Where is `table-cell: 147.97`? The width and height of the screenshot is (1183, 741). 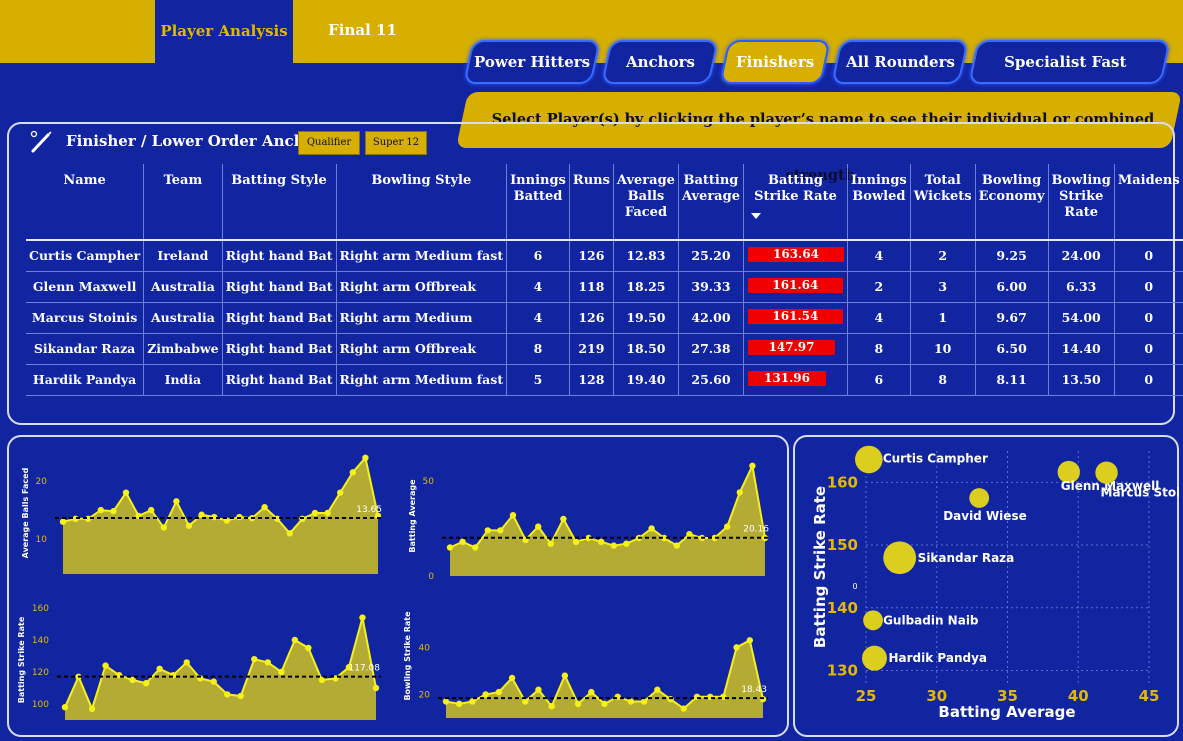
table-cell: 147.97 is located at coordinates (795, 349).